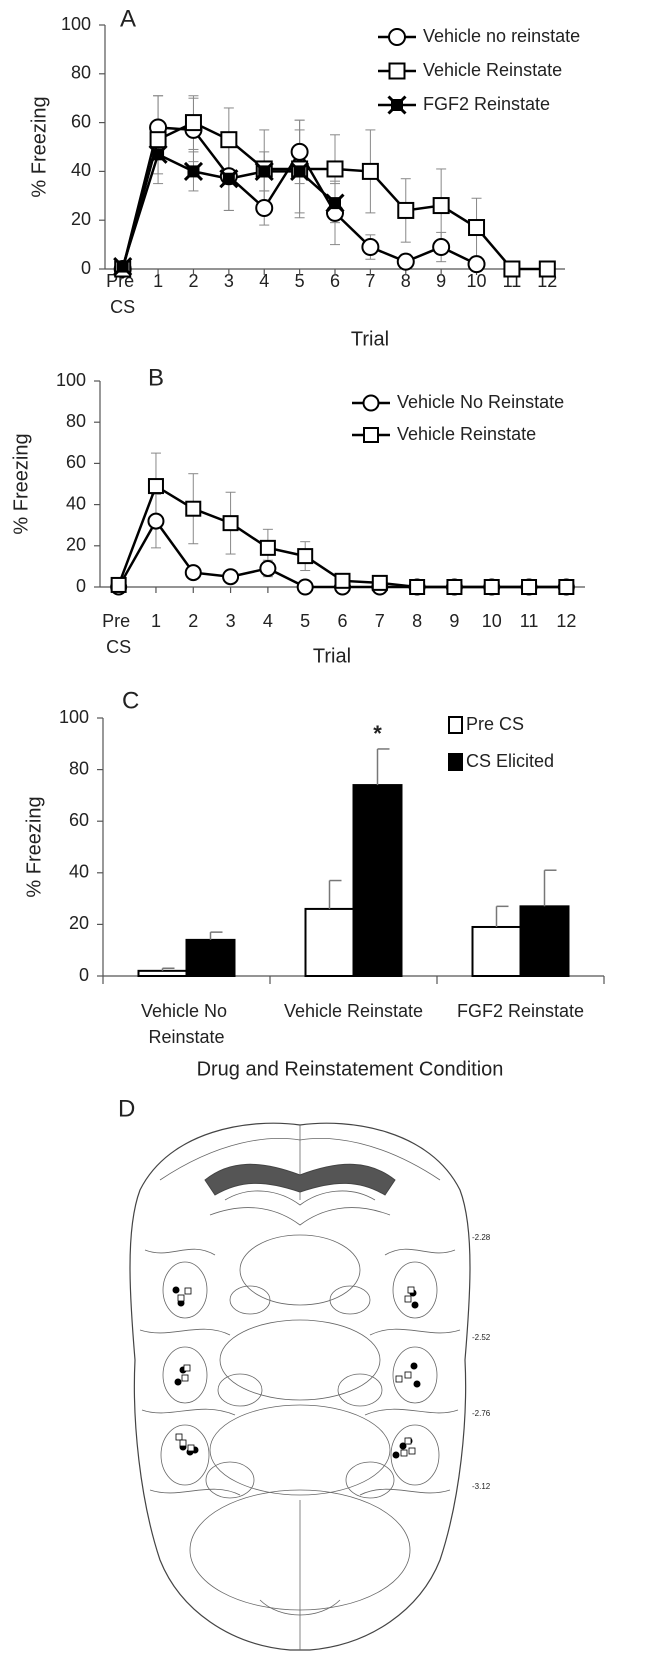 The height and width of the screenshot is (1653, 658). What do you see at coordinates (126, 1108) in the screenshot?
I see `panel-label: D` at bounding box center [126, 1108].